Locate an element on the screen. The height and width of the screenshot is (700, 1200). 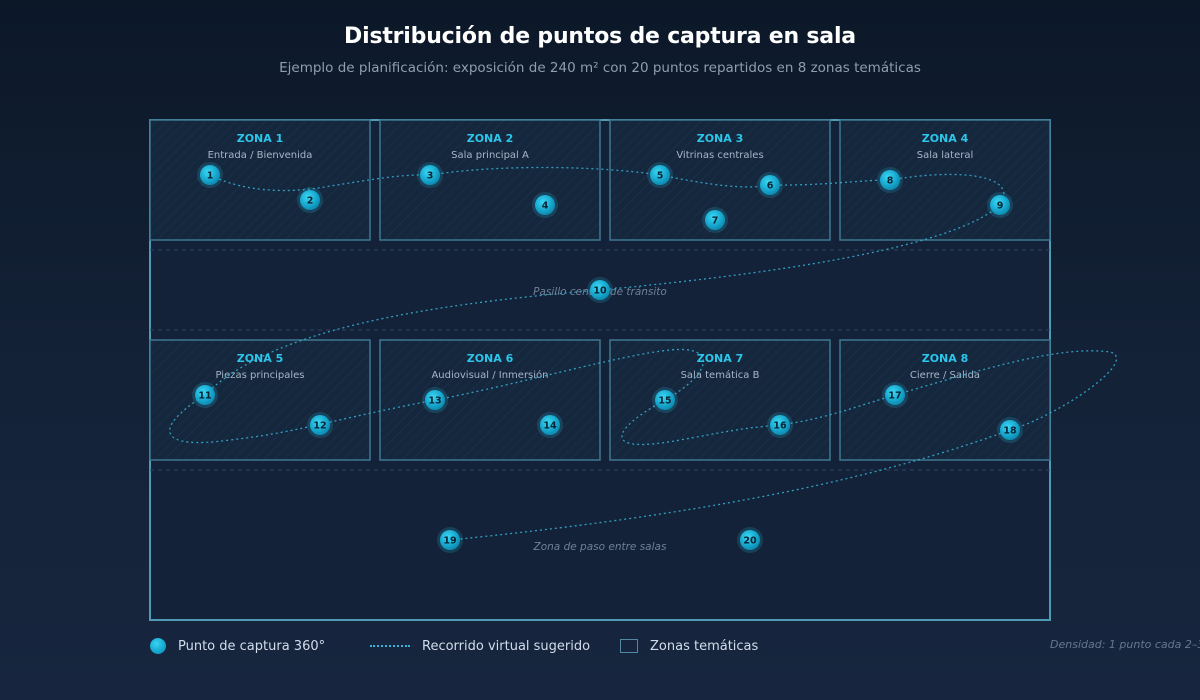
capture-point-label: 10 is located at coordinates (600, 291).